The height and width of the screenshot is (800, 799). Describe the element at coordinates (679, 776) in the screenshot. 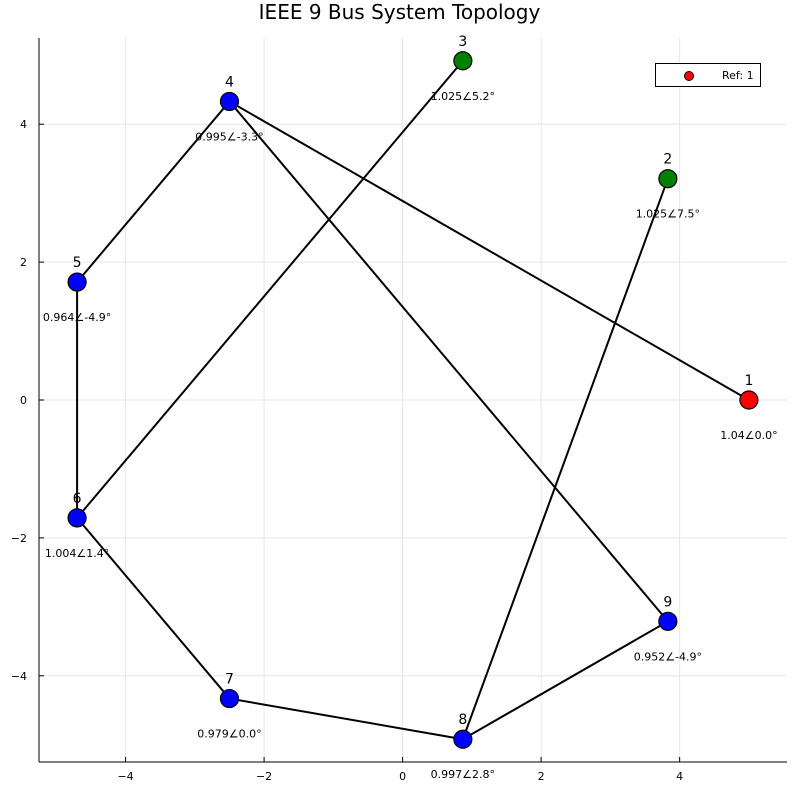

I see `x-tick-label: 4` at that location.